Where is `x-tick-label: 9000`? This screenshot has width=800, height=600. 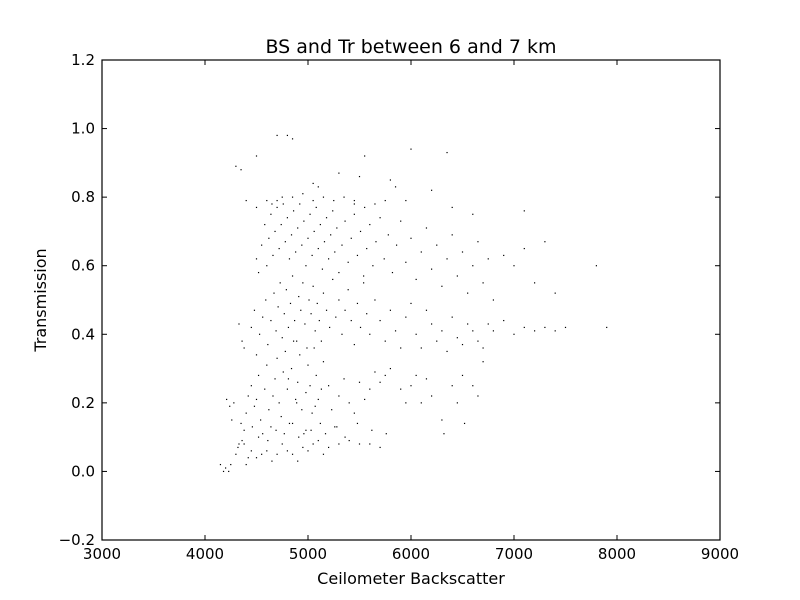 x-tick-label: 9000 is located at coordinates (720, 554).